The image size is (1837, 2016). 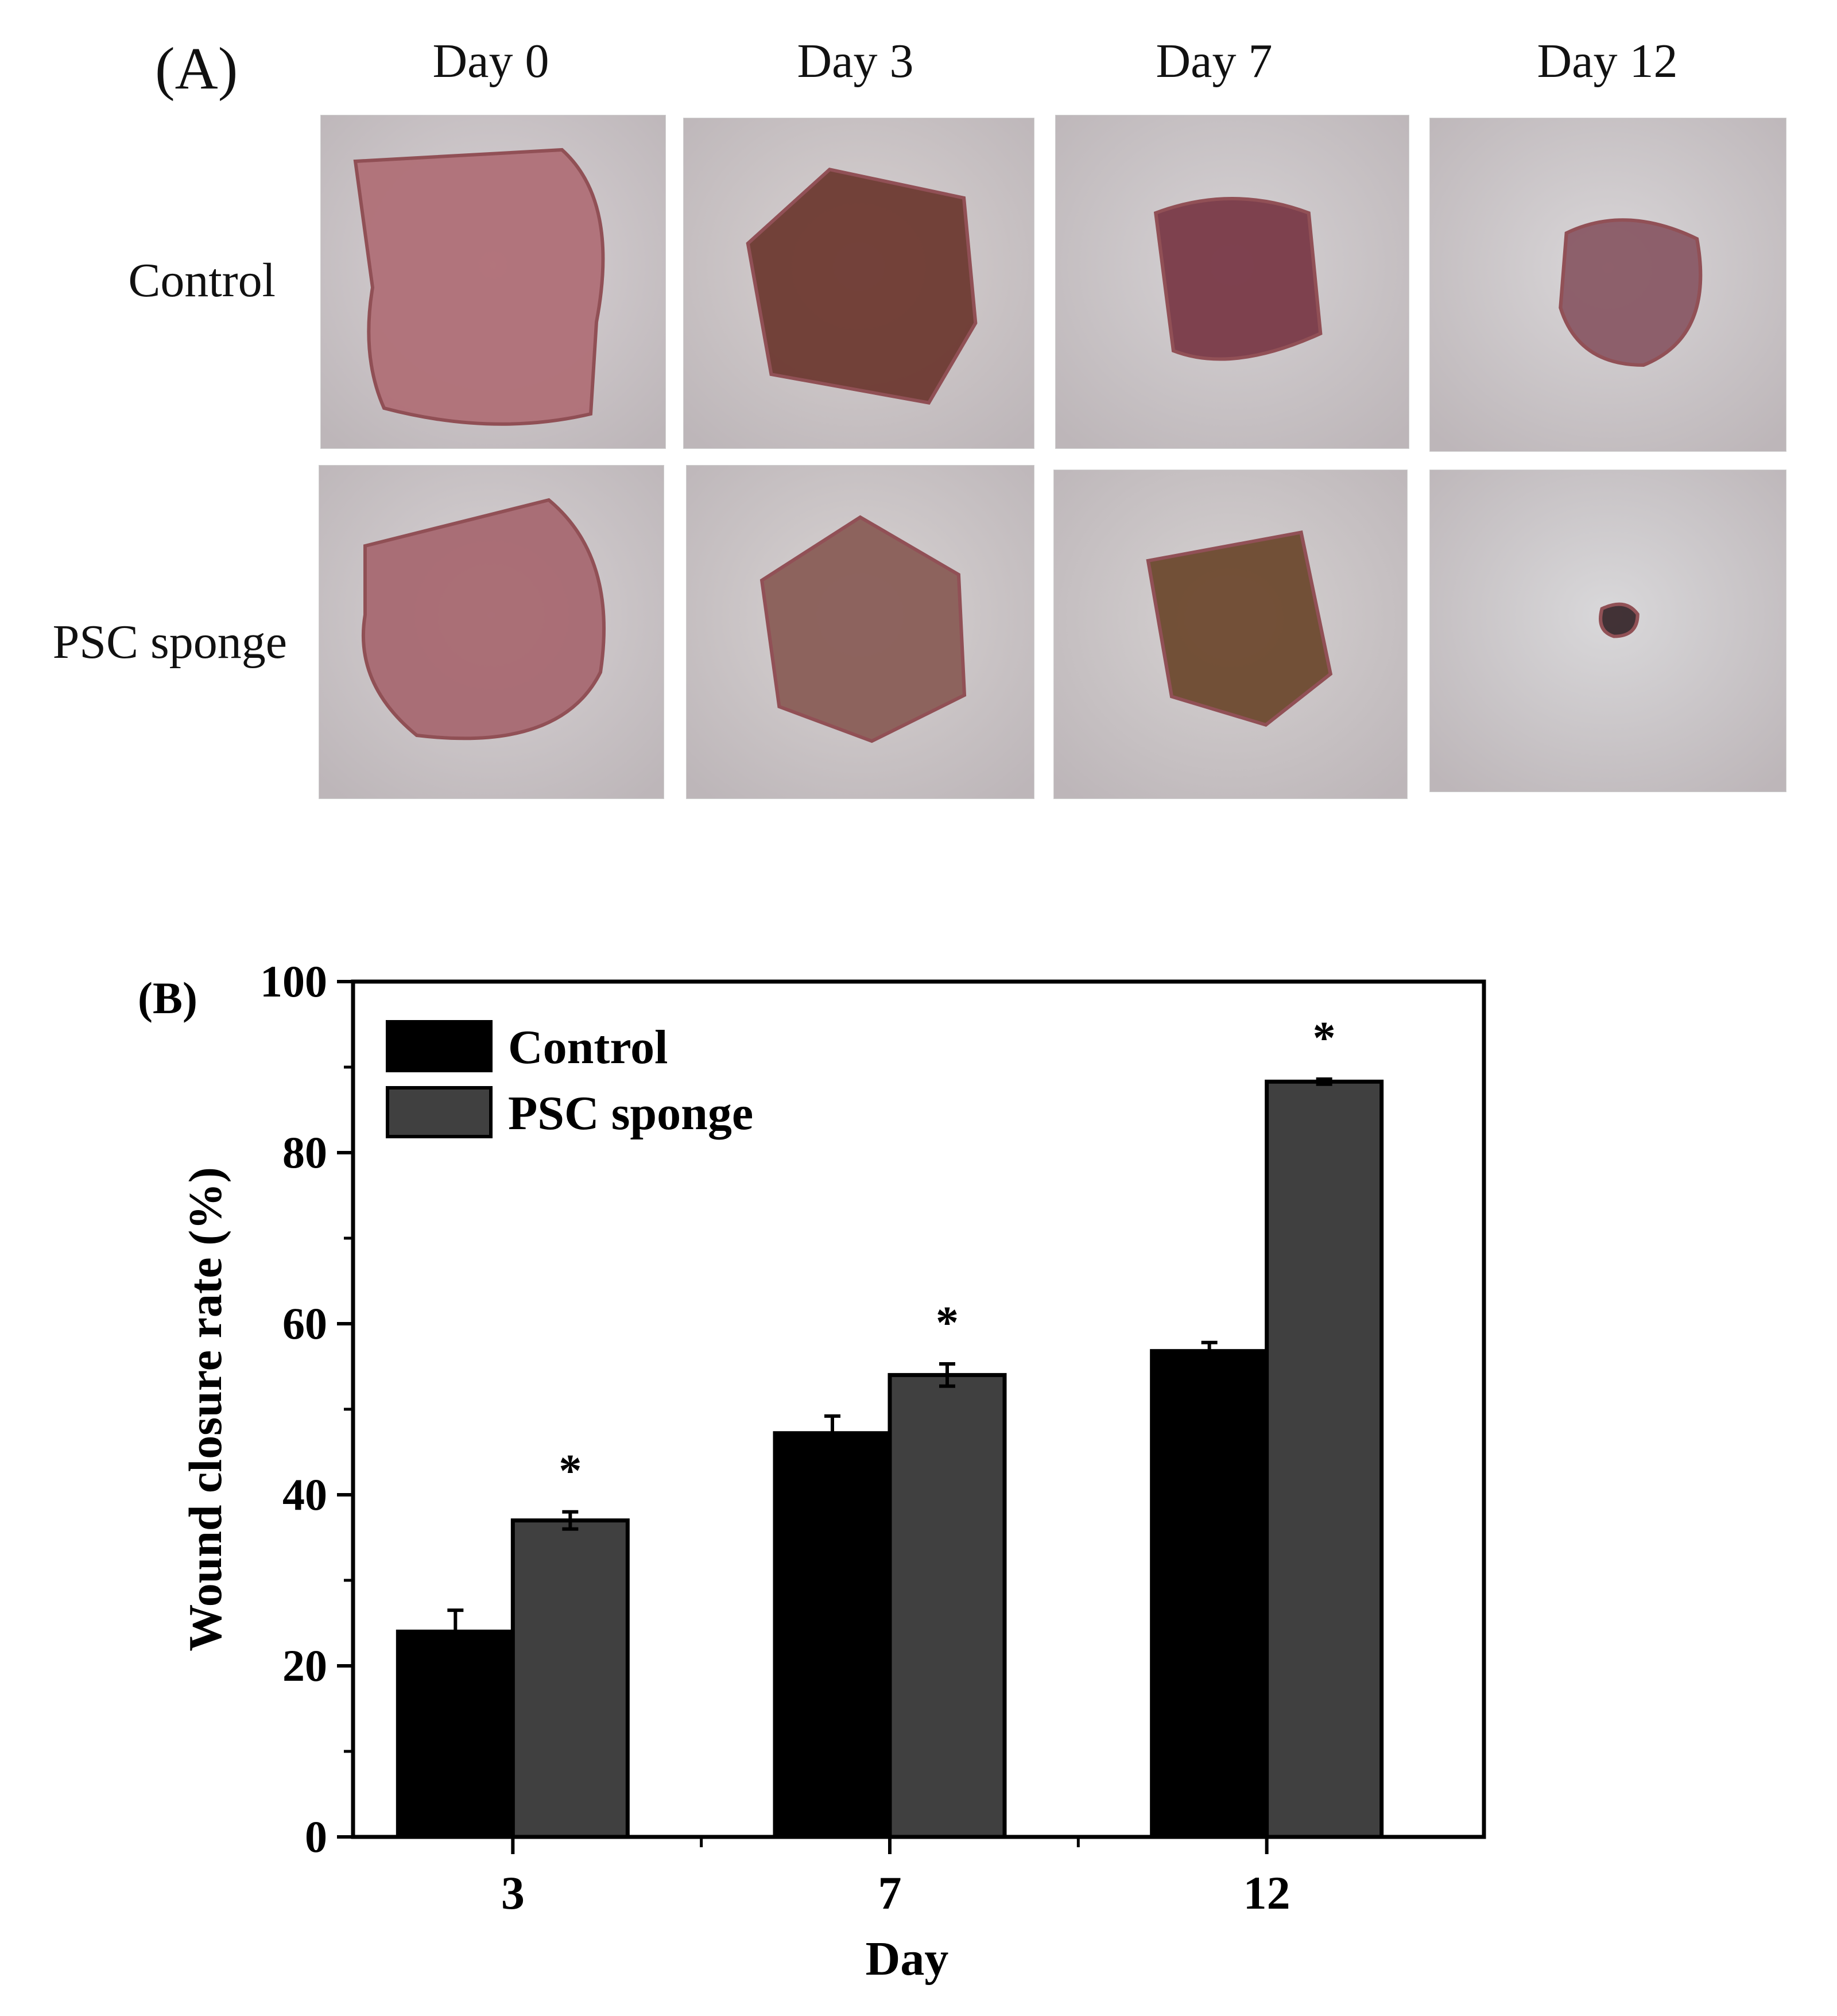 I want to click on psc-day3-photo, so click(x=860, y=632).